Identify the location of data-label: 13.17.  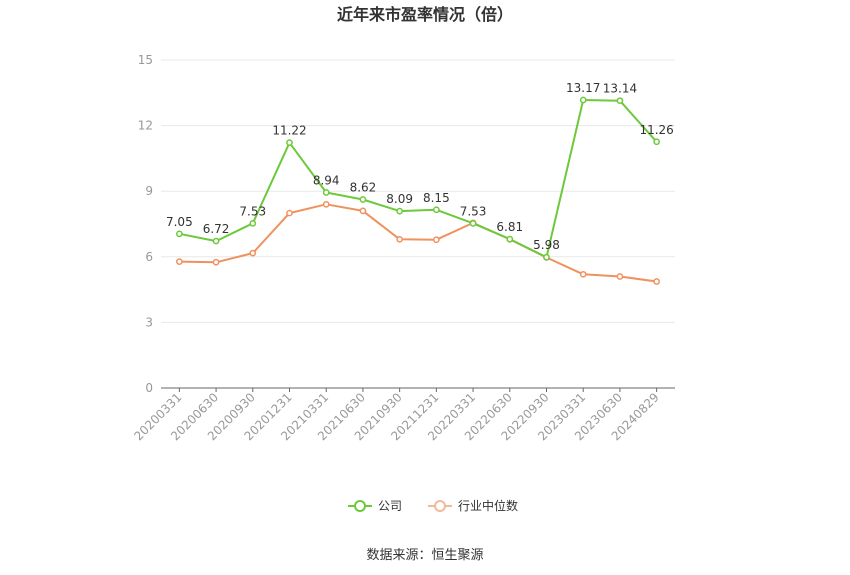
(583, 88).